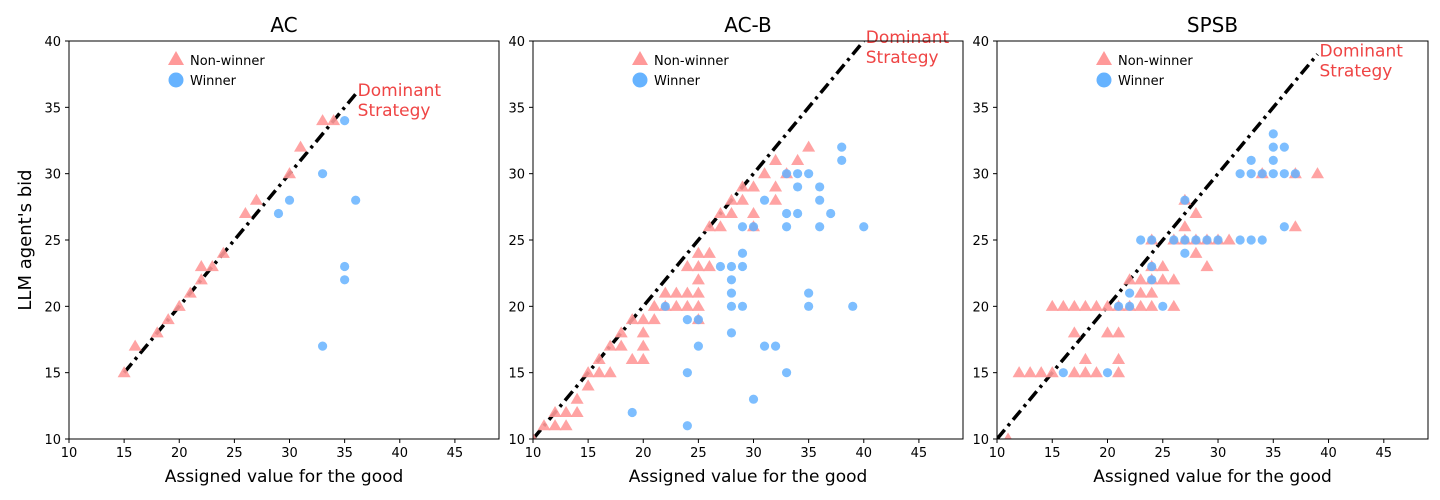 The height and width of the screenshot is (500, 1440). Describe the element at coordinates (1212, 477) in the screenshot. I see `chart-2-x-axis-label: Assigned value for the good` at that location.